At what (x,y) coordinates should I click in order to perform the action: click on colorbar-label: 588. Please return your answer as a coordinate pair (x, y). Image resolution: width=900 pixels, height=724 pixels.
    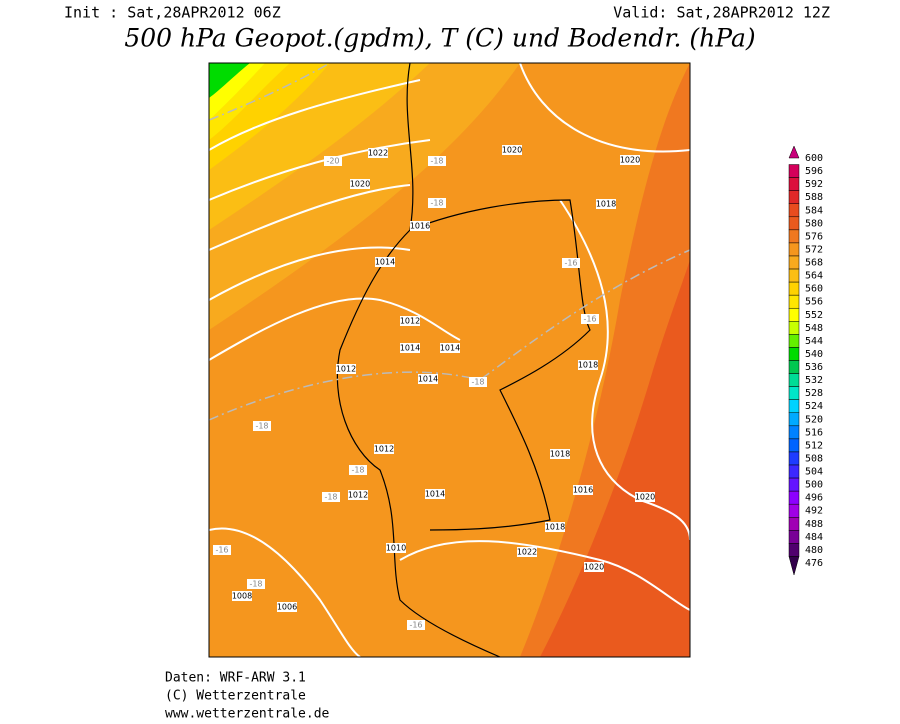
    Looking at the image, I should click on (814, 197).